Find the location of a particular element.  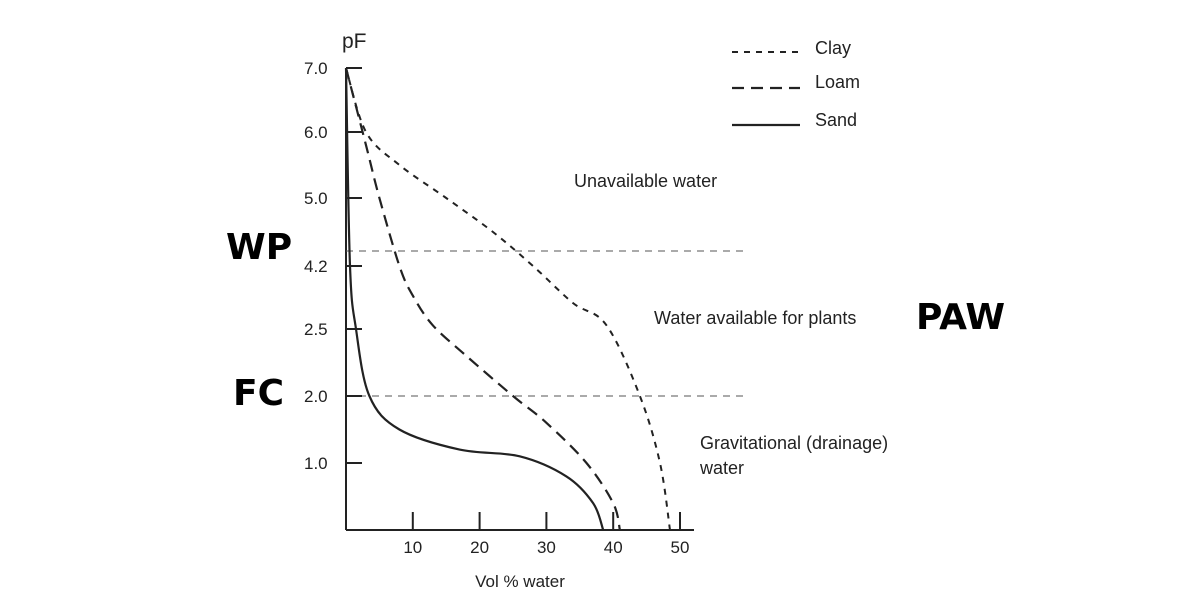

x-tick-label: 10 is located at coordinates (412, 547).